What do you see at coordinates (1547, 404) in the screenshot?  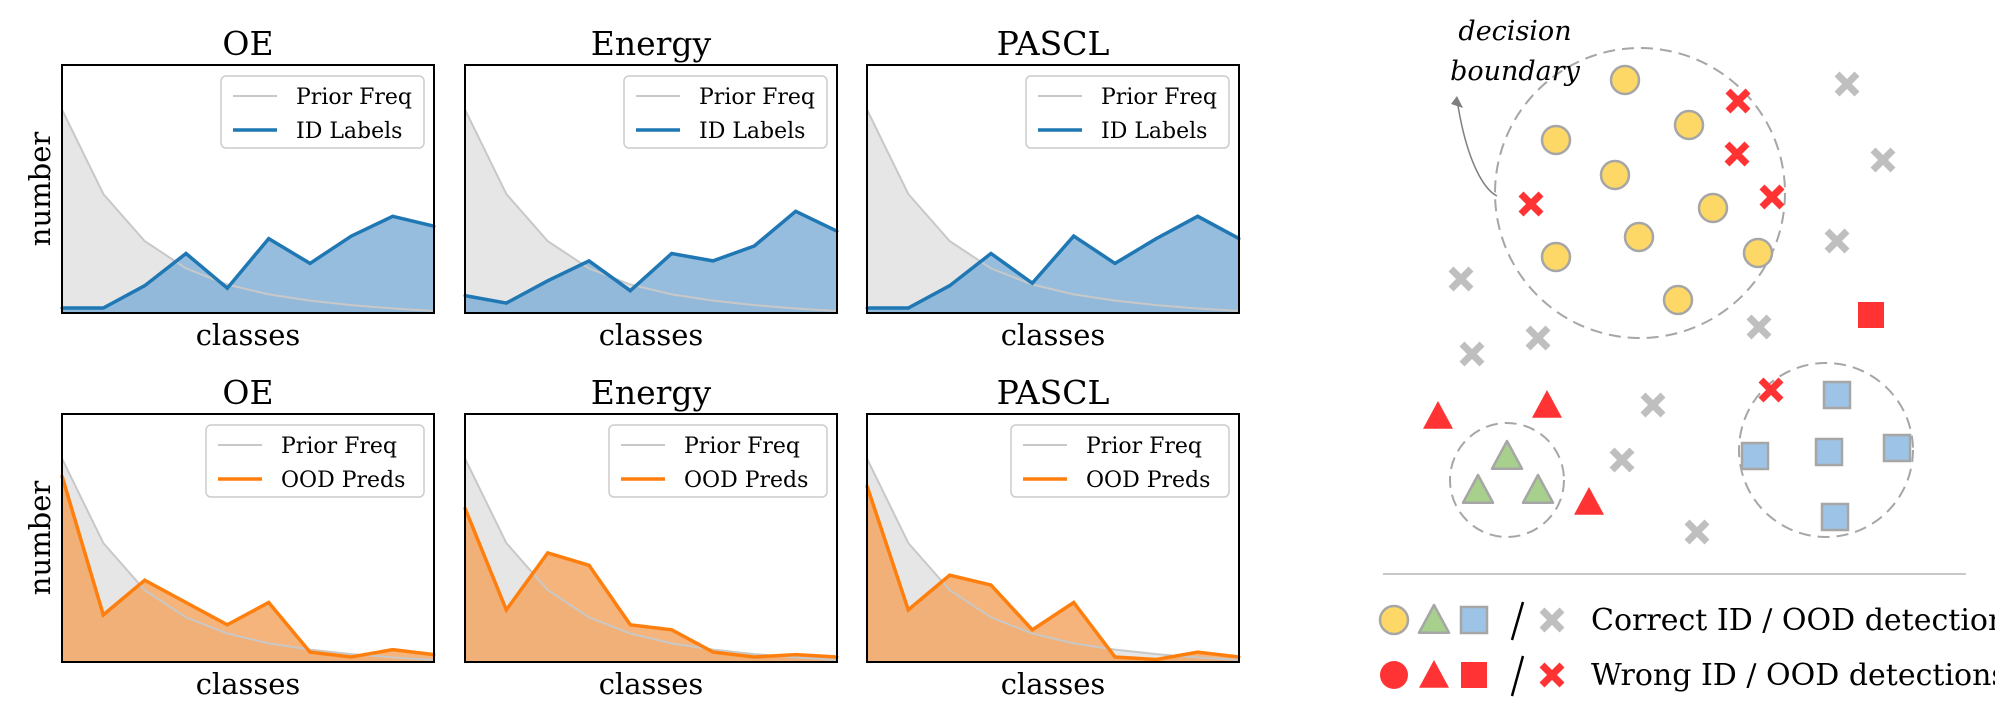 I see `wrong-id-triangle` at bounding box center [1547, 404].